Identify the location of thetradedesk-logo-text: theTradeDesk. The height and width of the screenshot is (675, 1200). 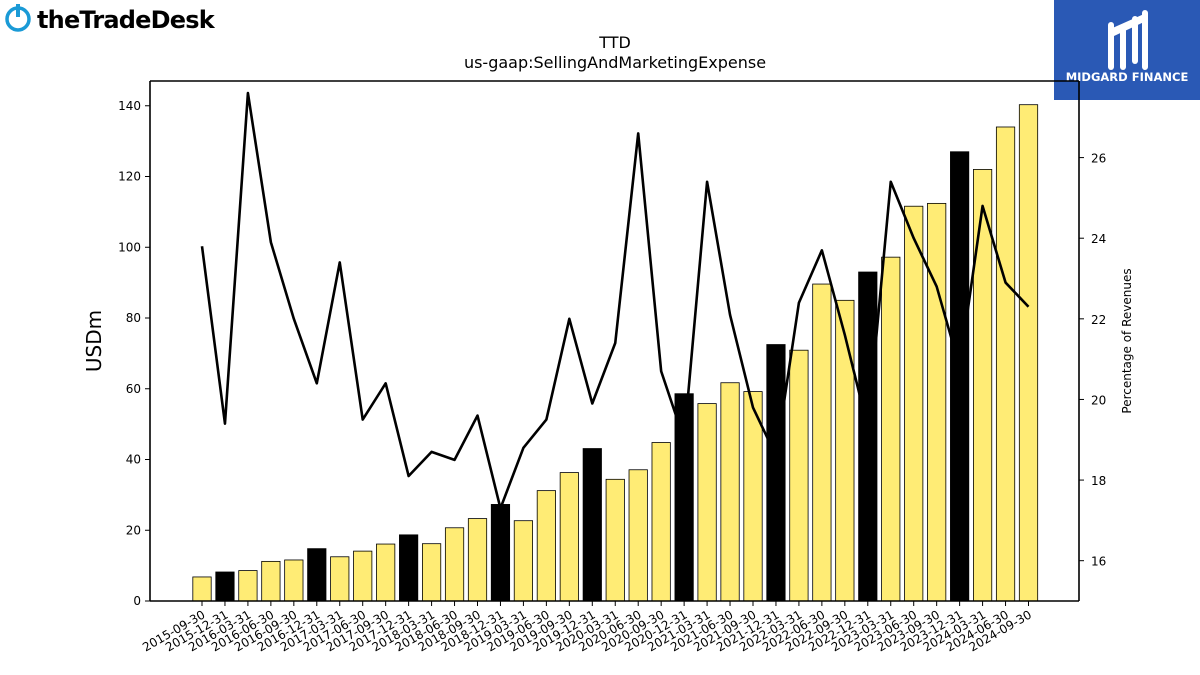
(126, 20).